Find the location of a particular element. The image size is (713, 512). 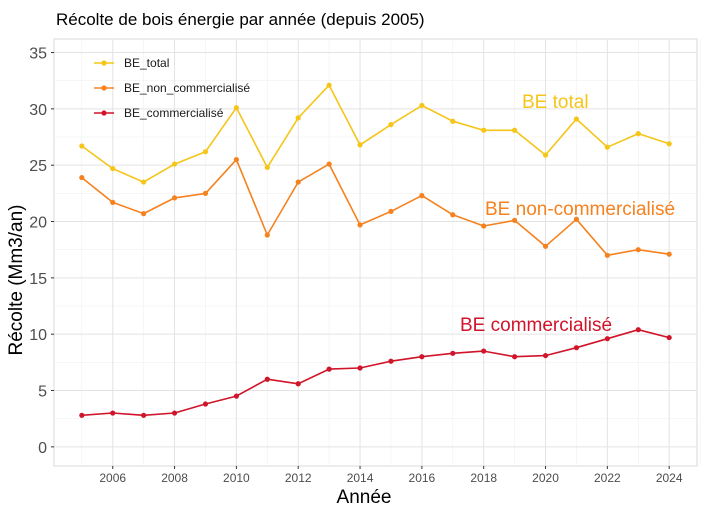

annotation-be-commercialise: BE commercialisé is located at coordinates (536, 325).